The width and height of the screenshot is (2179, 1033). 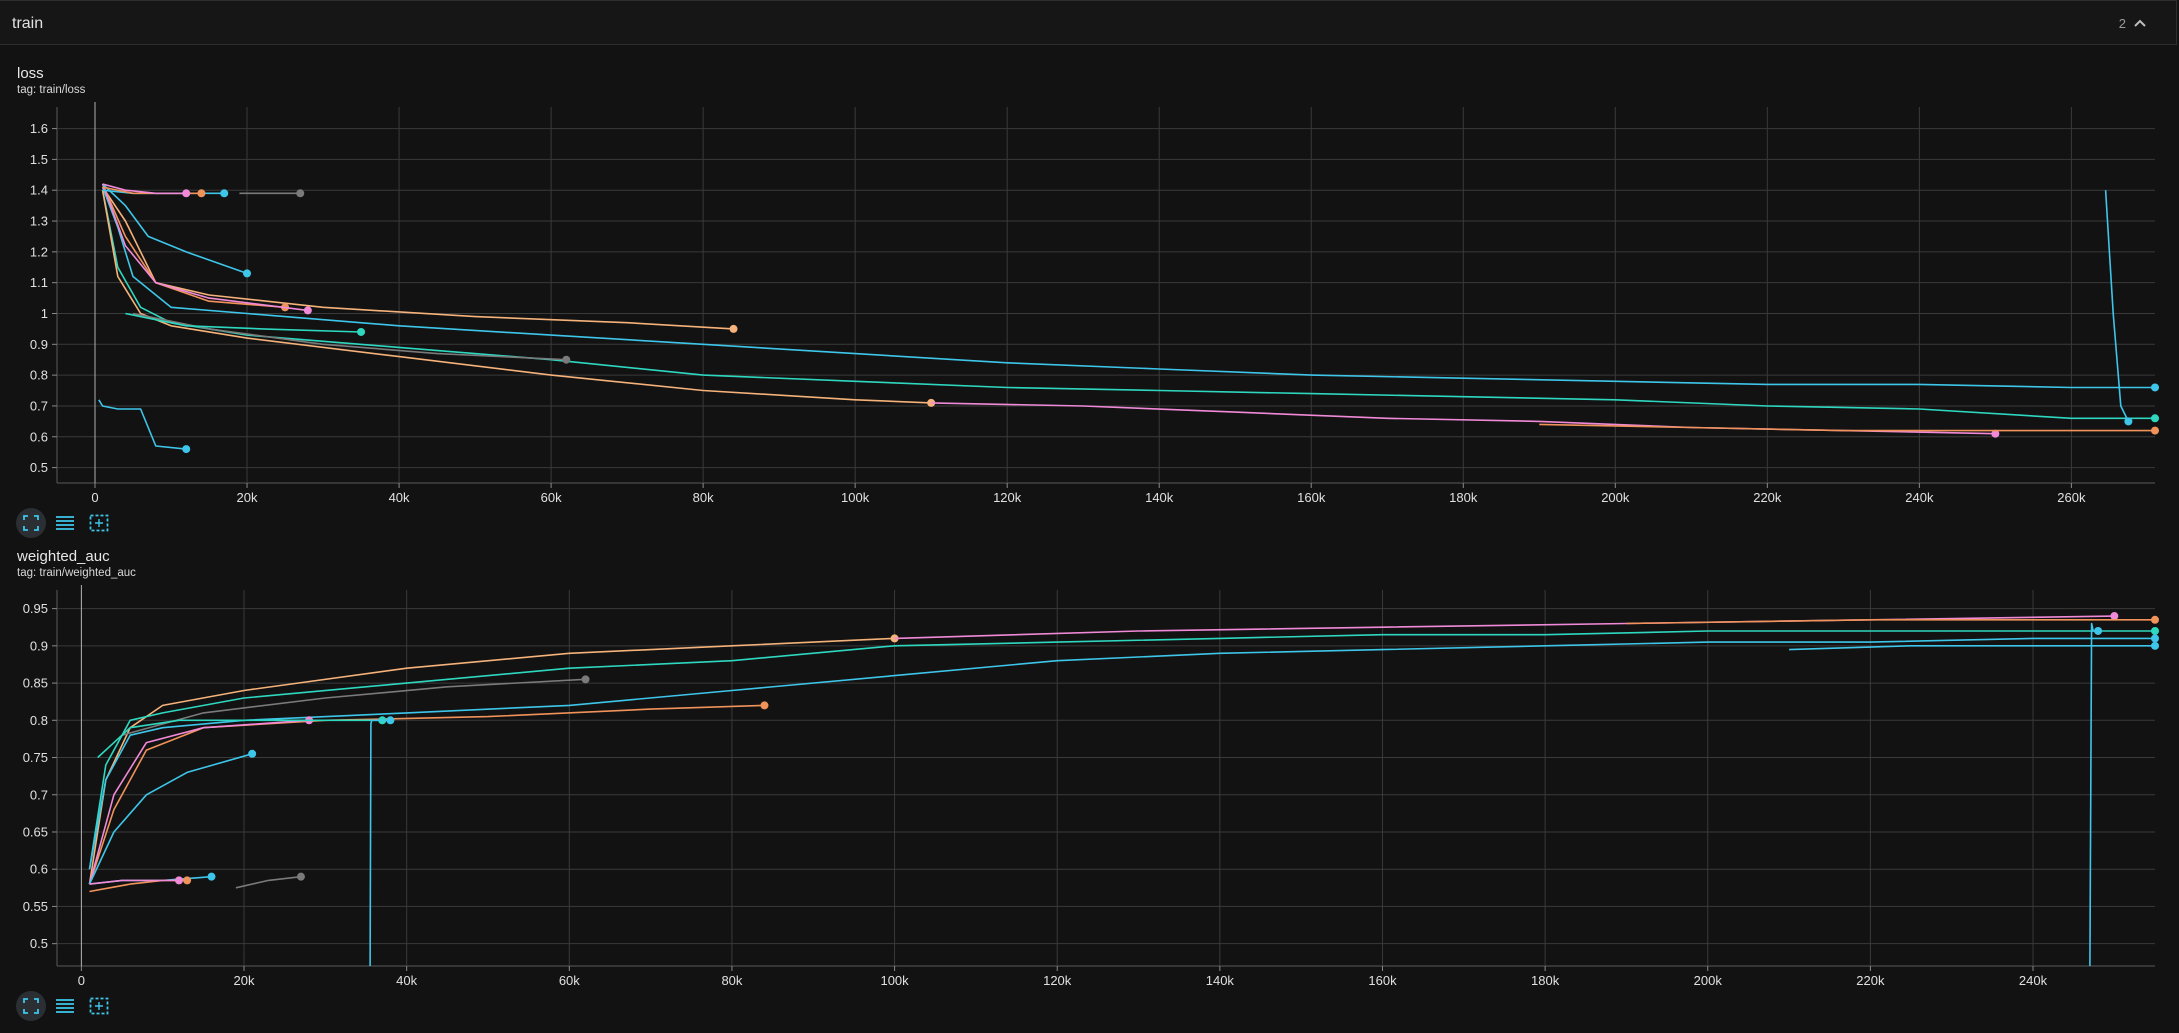 What do you see at coordinates (39, 221) in the screenshot?
I see `y-tick-label: 1.3` at bounding box center [39, 221].